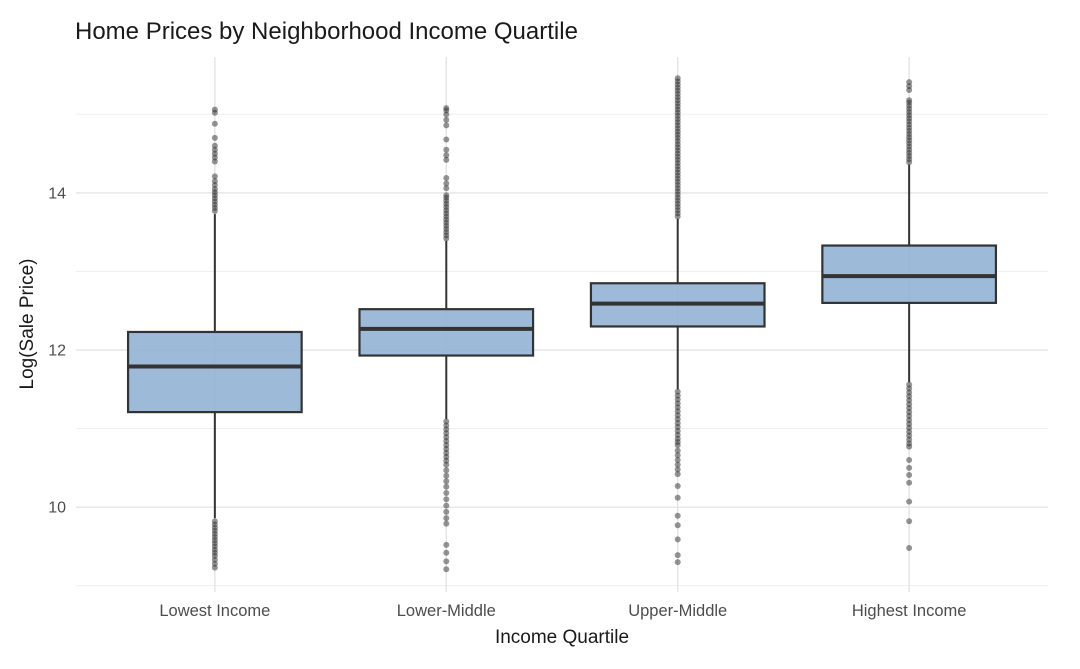 The width and height of the screenshot is (1080, 669). I want to click on x-category-label: Upper-Middle, so click(677, 611).